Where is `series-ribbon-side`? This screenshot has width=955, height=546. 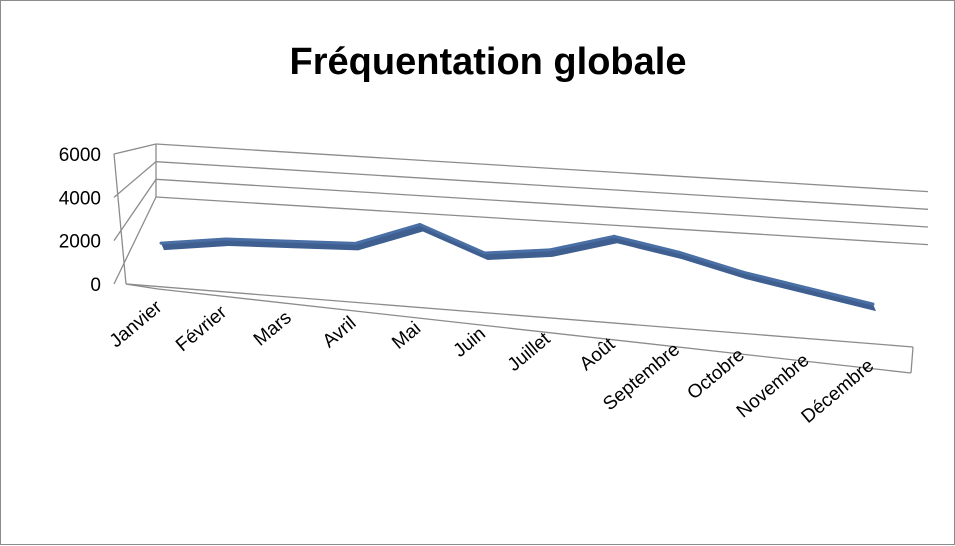 series-ribbon-side is located at coordinates (518, 268).